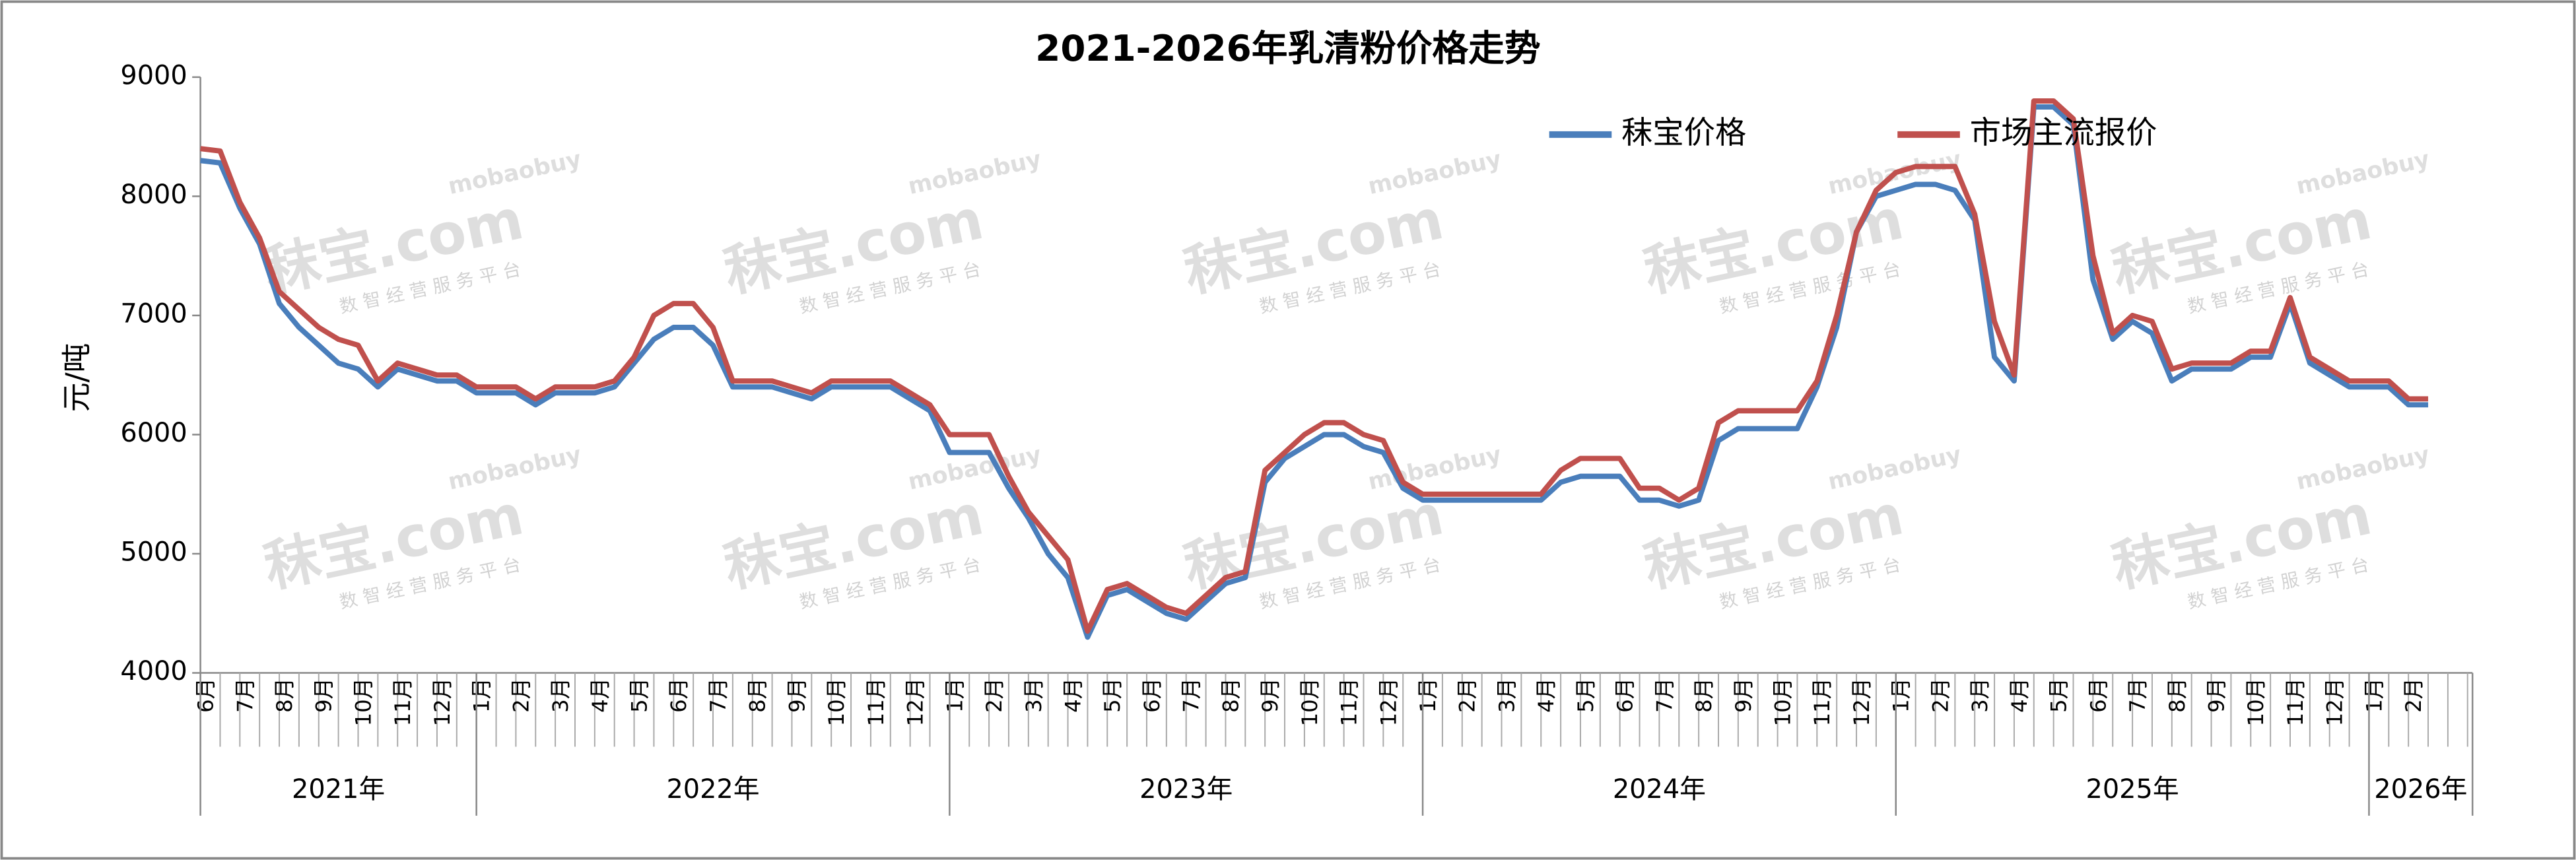  I want to click on legend-label: 秣宝价格, so click(1684, 133).